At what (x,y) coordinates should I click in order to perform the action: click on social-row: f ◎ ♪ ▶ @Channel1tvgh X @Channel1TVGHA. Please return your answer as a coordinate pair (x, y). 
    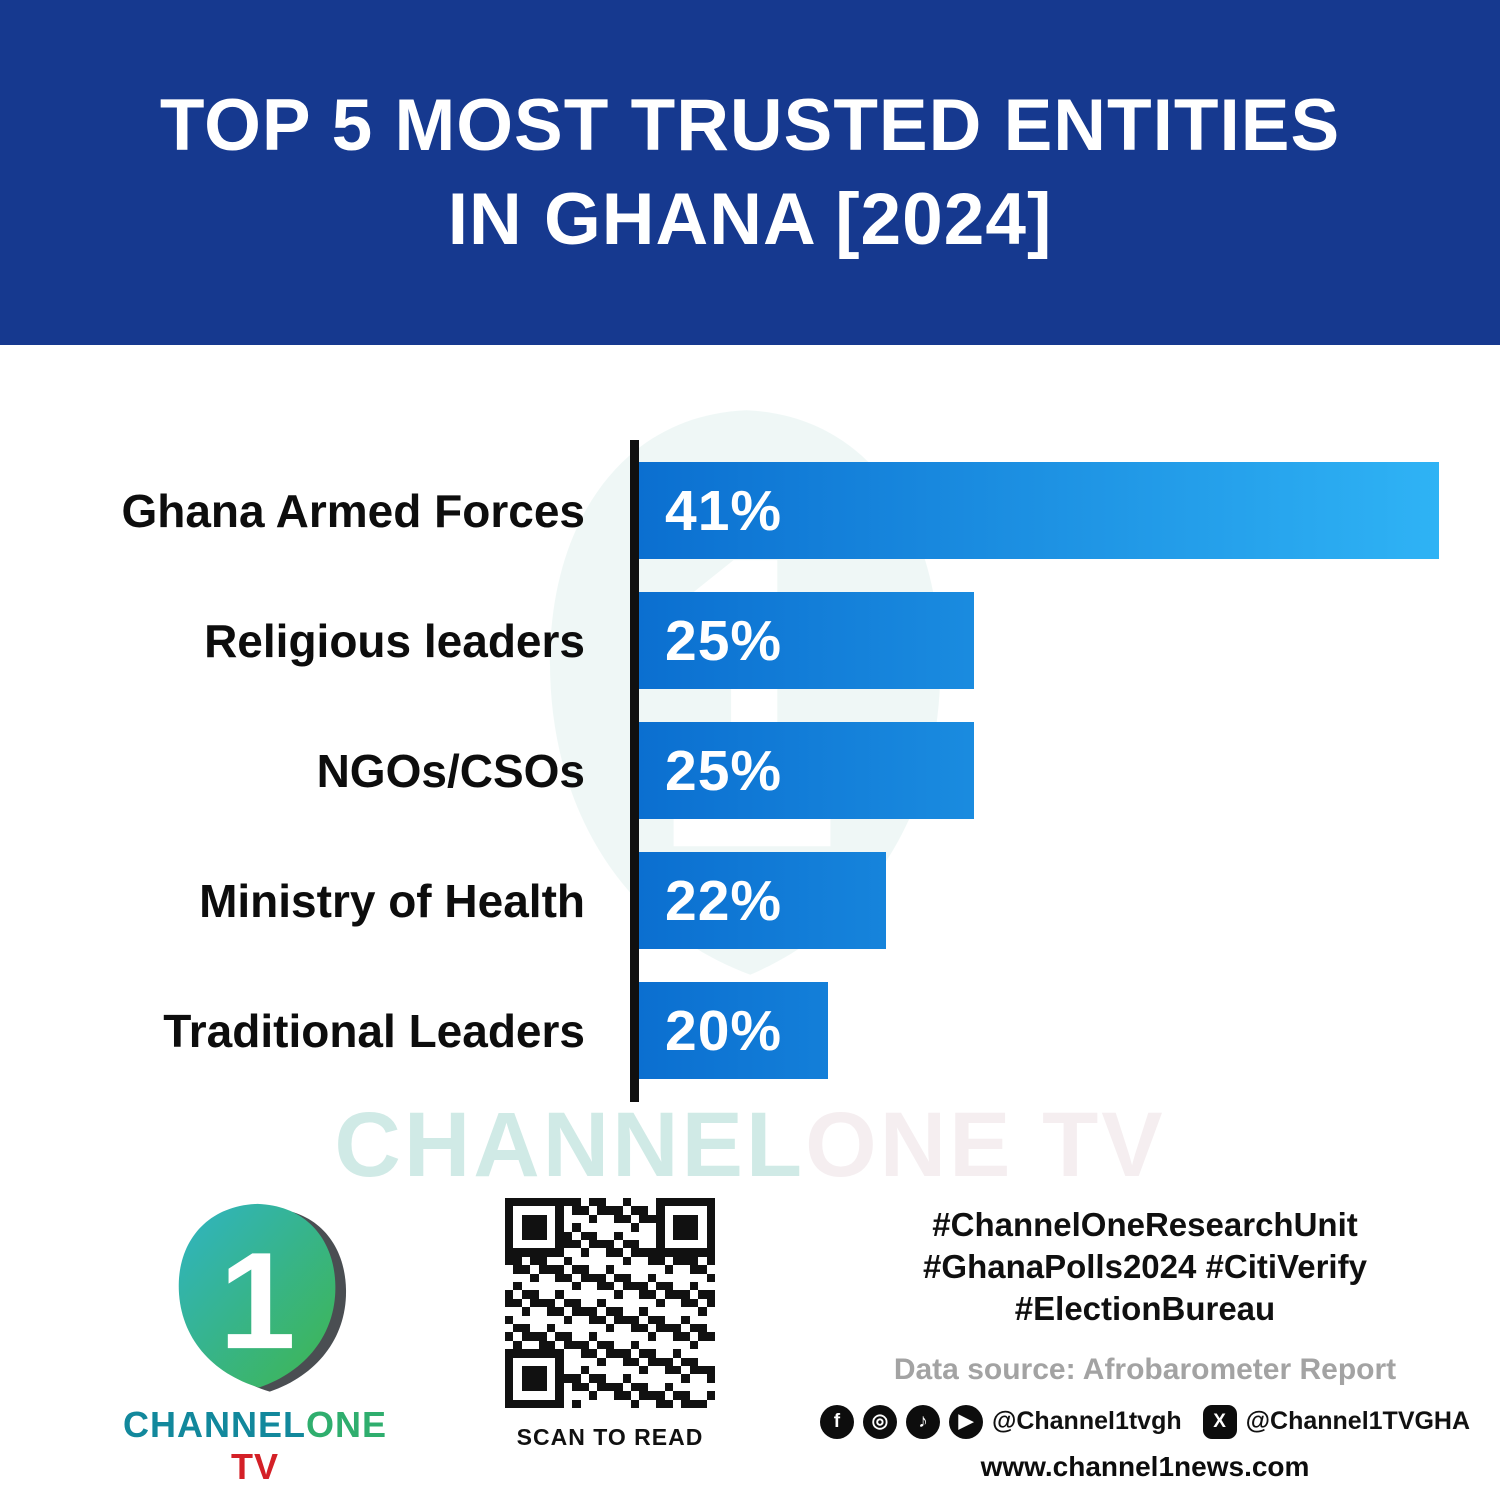
    Looking at the image, I should click on (1144, 1421).